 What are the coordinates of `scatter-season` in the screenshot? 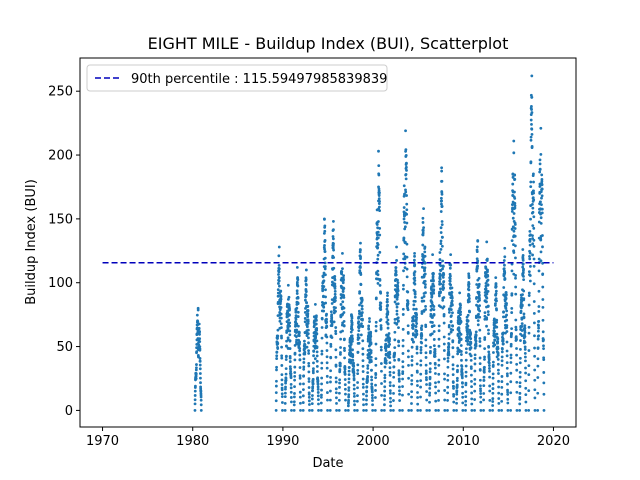 It's located at (324, 314).